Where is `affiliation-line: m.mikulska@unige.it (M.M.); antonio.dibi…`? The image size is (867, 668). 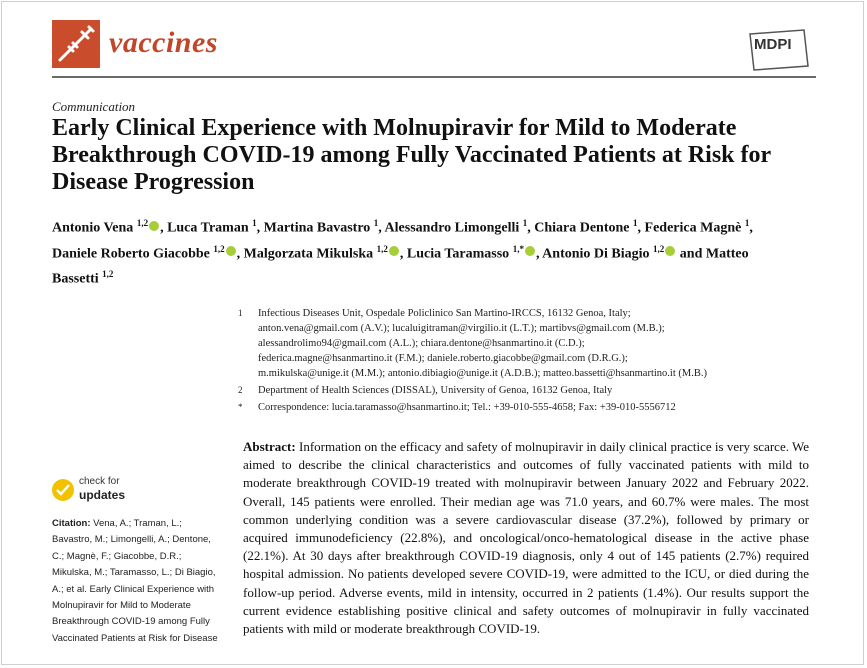 affiliation-line: m.mikulska@unige.it (M.M.); antonio.dibi… is located at coordinates (518, 373).